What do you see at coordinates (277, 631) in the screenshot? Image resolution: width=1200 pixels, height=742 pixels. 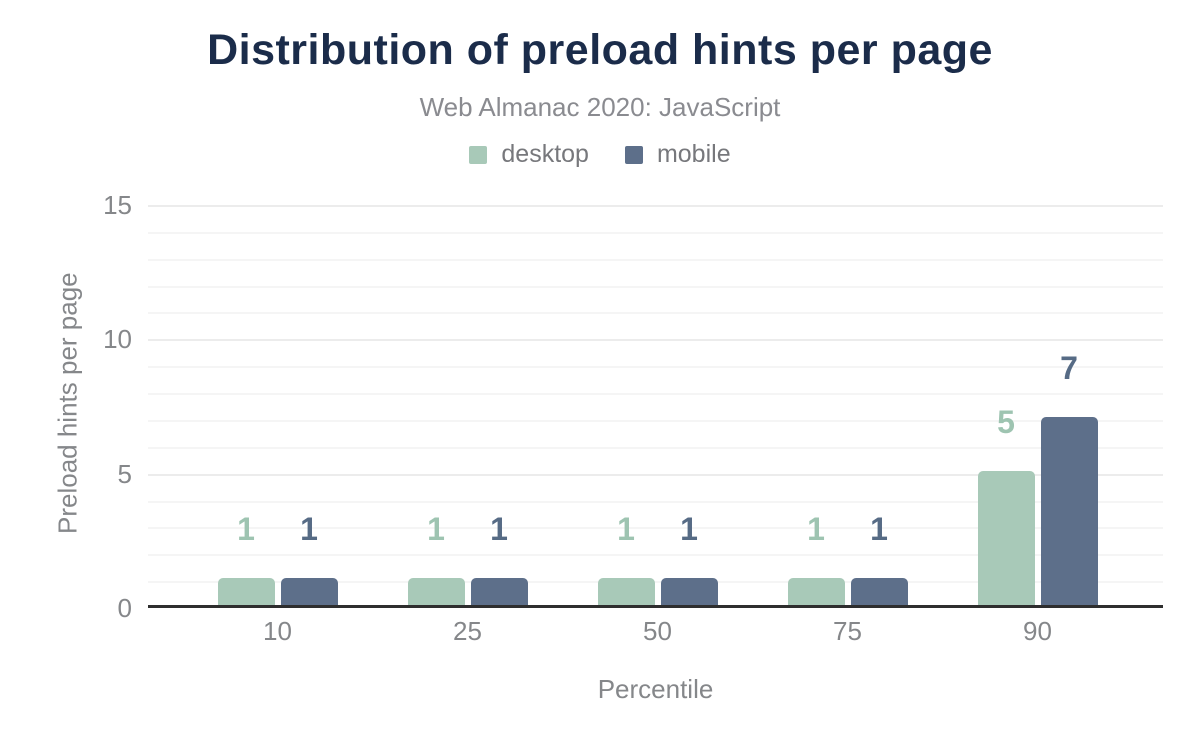 I see `x-tick-label-10: 10` at bounding box center [277, 631].